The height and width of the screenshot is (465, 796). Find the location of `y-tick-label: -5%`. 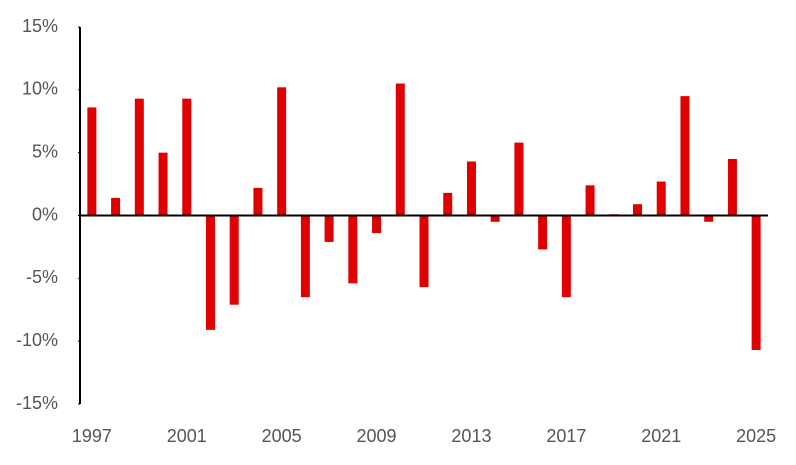

y-tick-label: -5% is located at coordinates (42, 277).